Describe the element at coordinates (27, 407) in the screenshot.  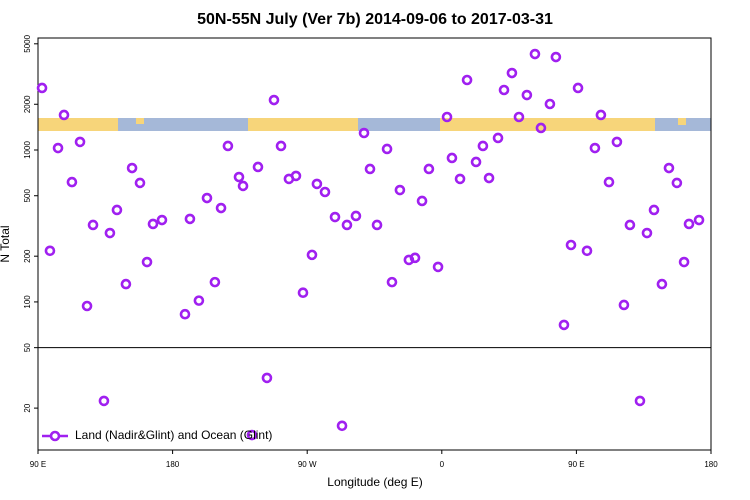
I see `y-tick-label: 20` at that location.